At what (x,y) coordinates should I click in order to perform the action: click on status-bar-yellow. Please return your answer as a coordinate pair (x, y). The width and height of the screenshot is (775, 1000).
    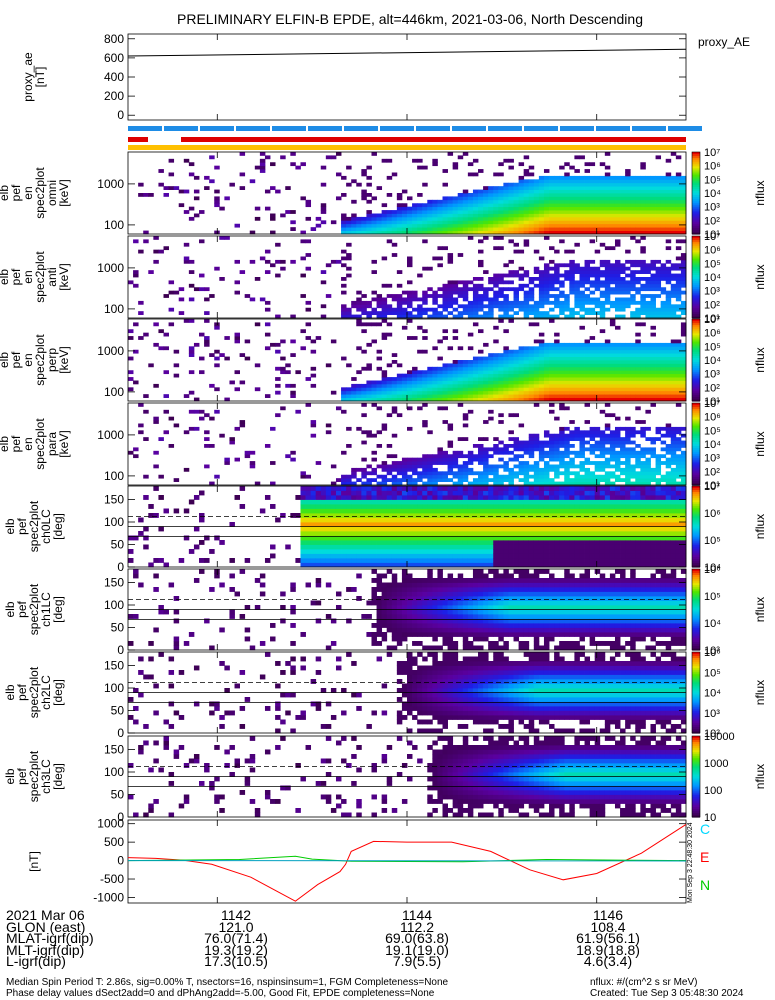
    Looking at the image, I should click on (407, 147).